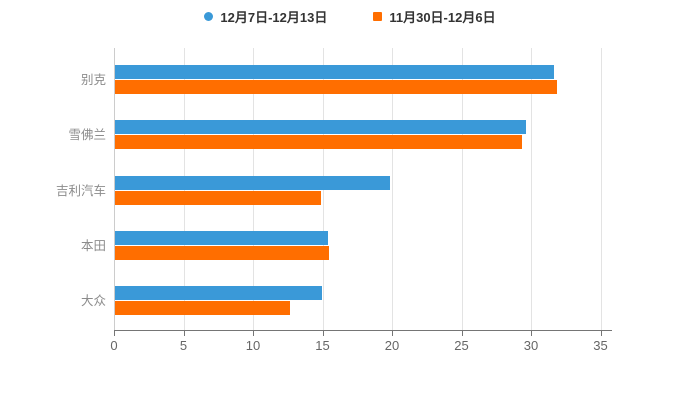  I want to click on y-axis-category-label: 雪佛兰, so click(87, 135).